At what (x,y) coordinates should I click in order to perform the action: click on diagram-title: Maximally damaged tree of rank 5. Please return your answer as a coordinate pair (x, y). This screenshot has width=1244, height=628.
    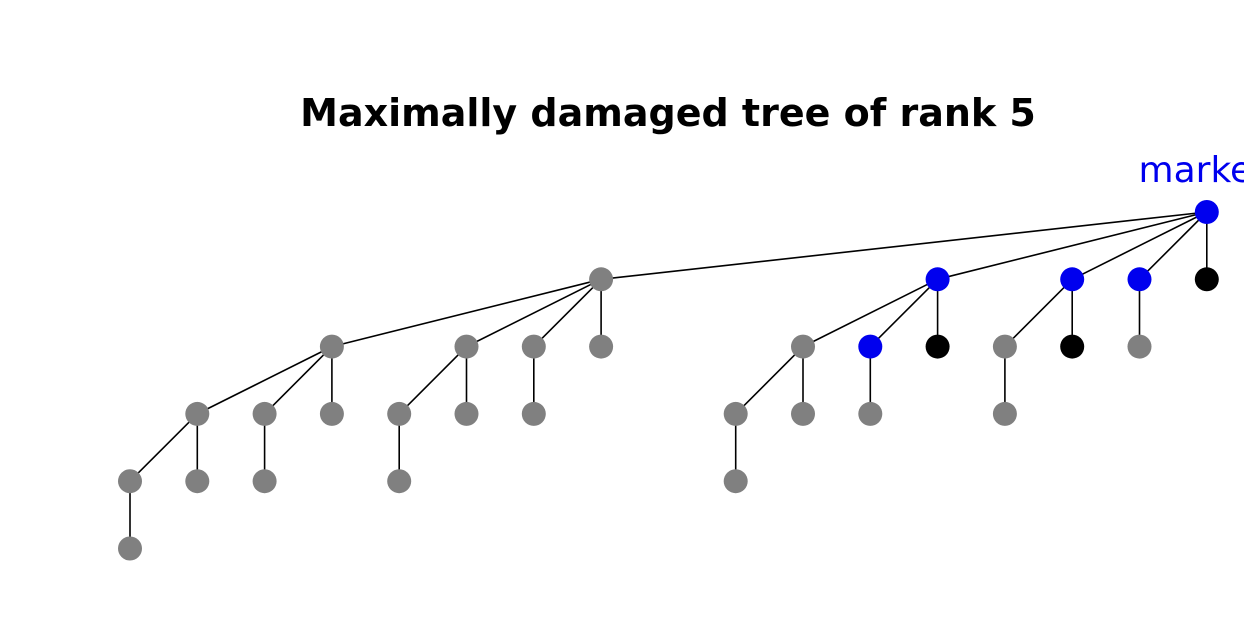
    Looking at the image, I should click on (668, 113).